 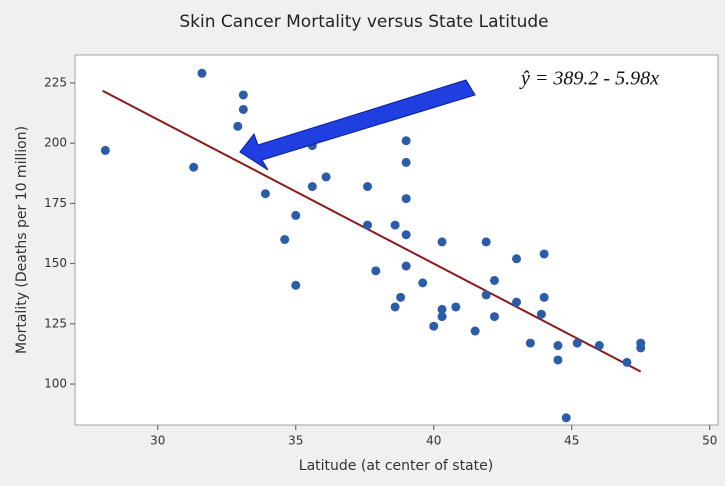 I want to click on y-tick-label: 175, so click(x=55, y=203).